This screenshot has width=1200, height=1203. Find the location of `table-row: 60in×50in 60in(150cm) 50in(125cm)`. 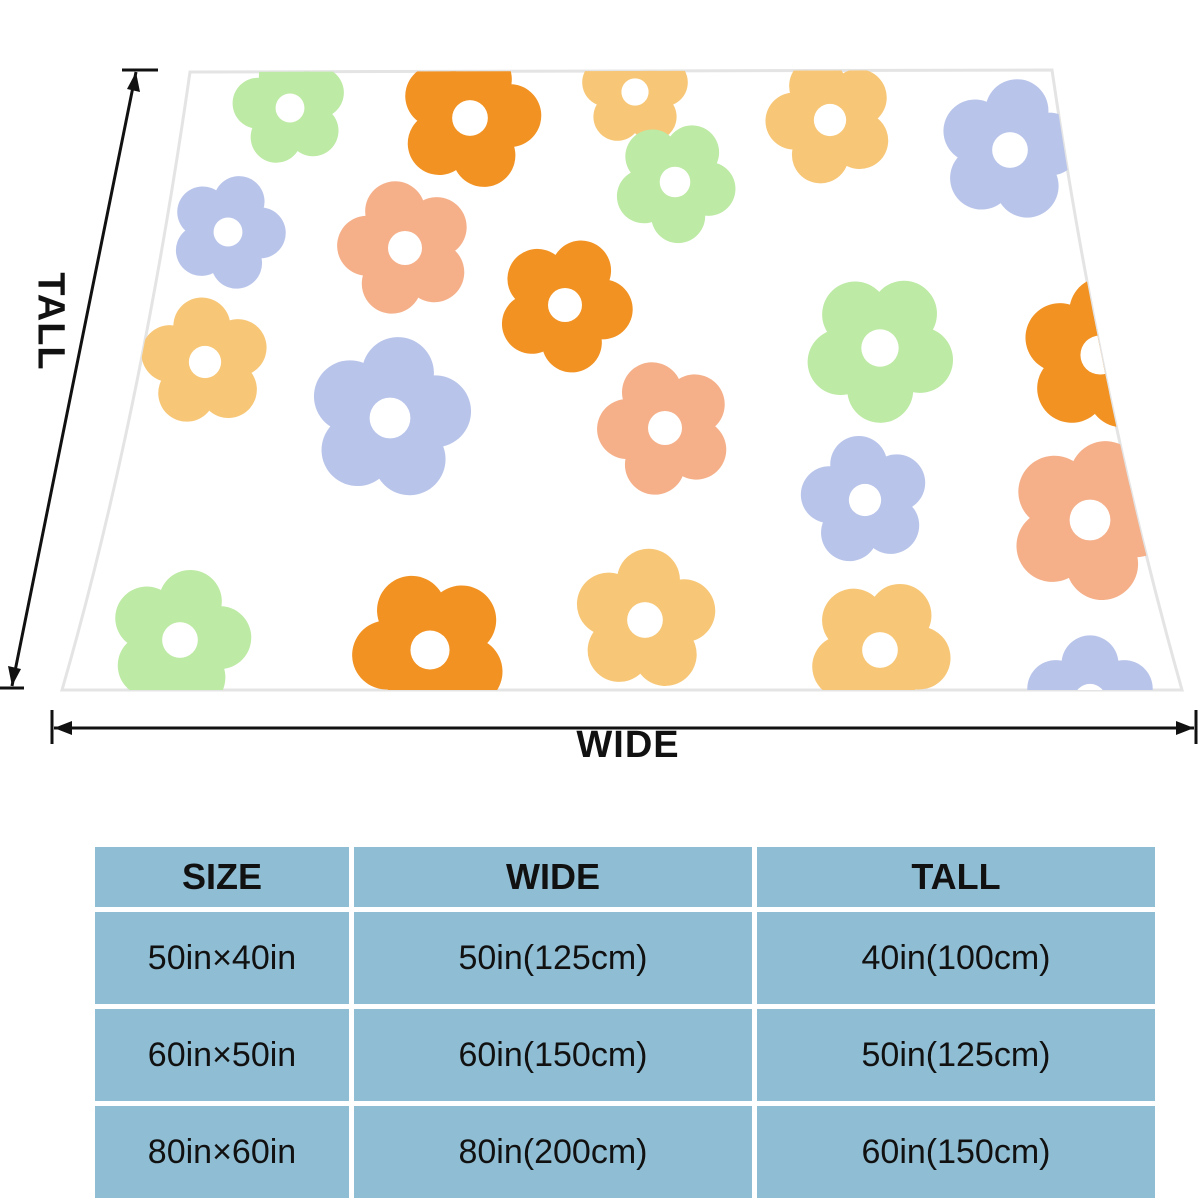

table-row: 60in×50in 60in(150cm) 50in(125cm) is located at coordinates (625, 1055).